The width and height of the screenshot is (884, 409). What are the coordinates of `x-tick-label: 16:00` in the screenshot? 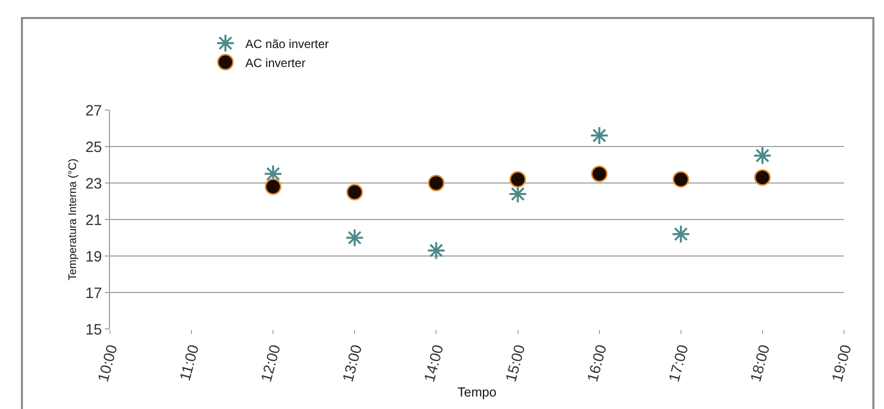 It's located at (597, 363).